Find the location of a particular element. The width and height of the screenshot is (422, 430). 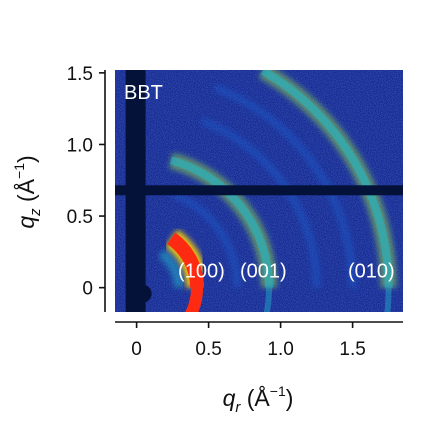

y-axis-title-unit: (Å is located at coordinates (25, 193).